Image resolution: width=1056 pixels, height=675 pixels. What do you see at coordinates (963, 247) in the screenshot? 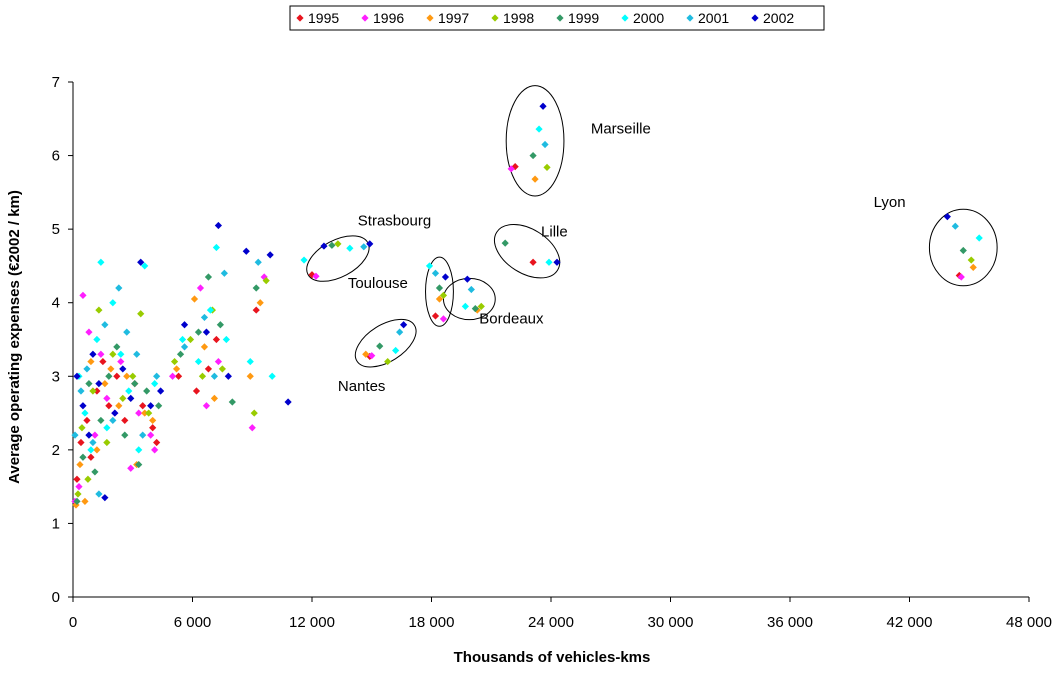
I see `cluster-ring-lyon` at bounding box center [963, 247].